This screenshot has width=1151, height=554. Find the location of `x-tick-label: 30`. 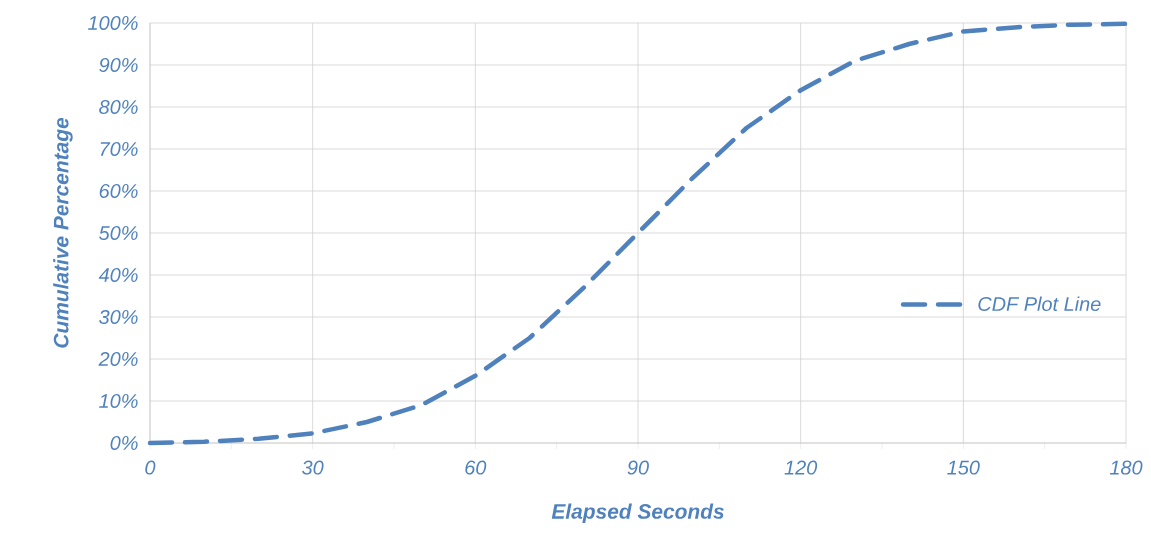

x-tick-label: 30 is located at coordinates (313, 467).